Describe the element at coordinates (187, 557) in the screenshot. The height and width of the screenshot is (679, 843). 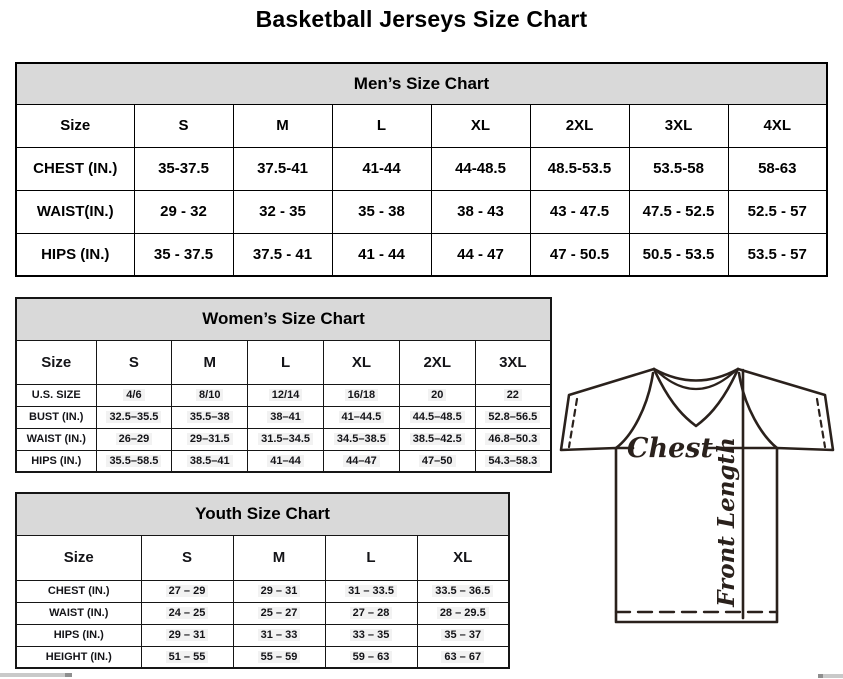
I see `youth-column-header-s: S` at that location.